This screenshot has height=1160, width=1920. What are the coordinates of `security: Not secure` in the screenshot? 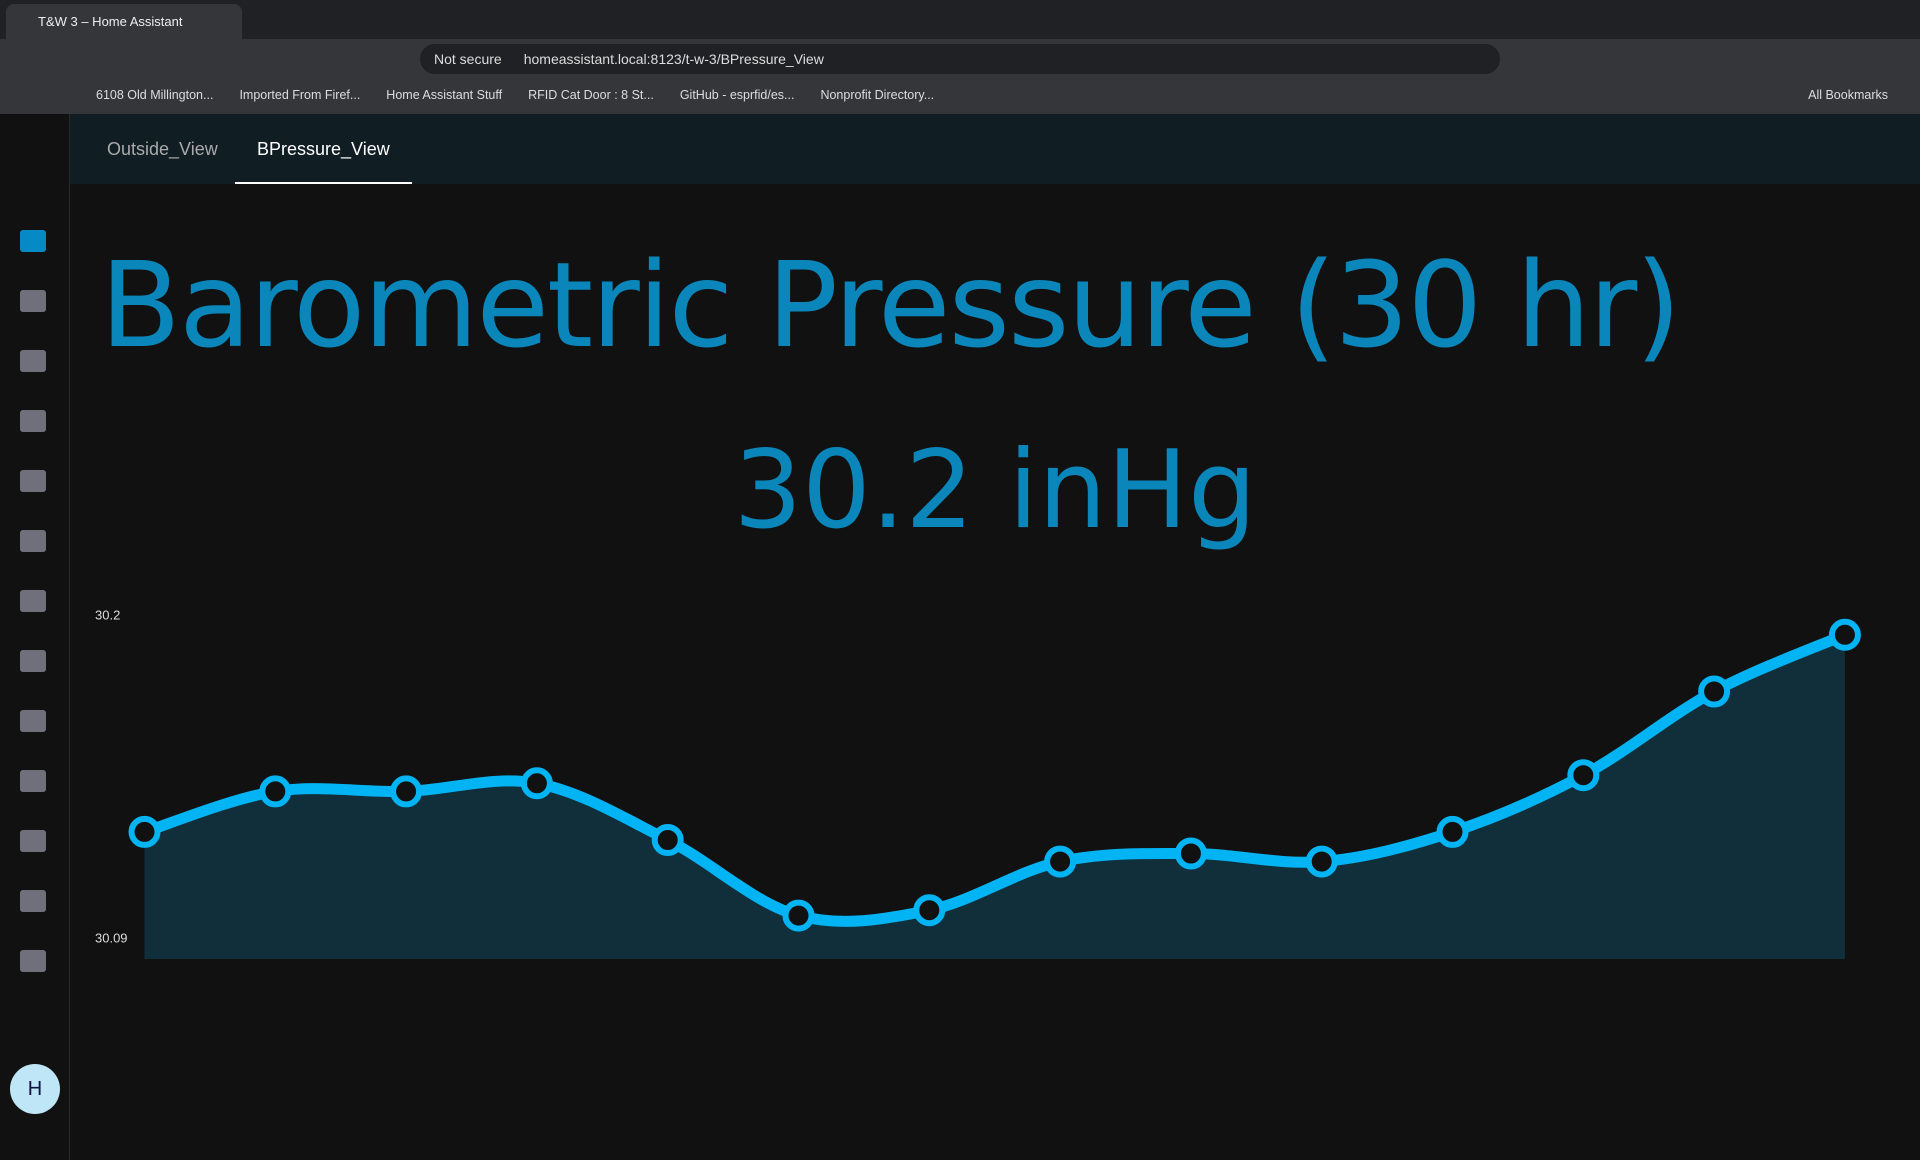 It's located at (468, 59).